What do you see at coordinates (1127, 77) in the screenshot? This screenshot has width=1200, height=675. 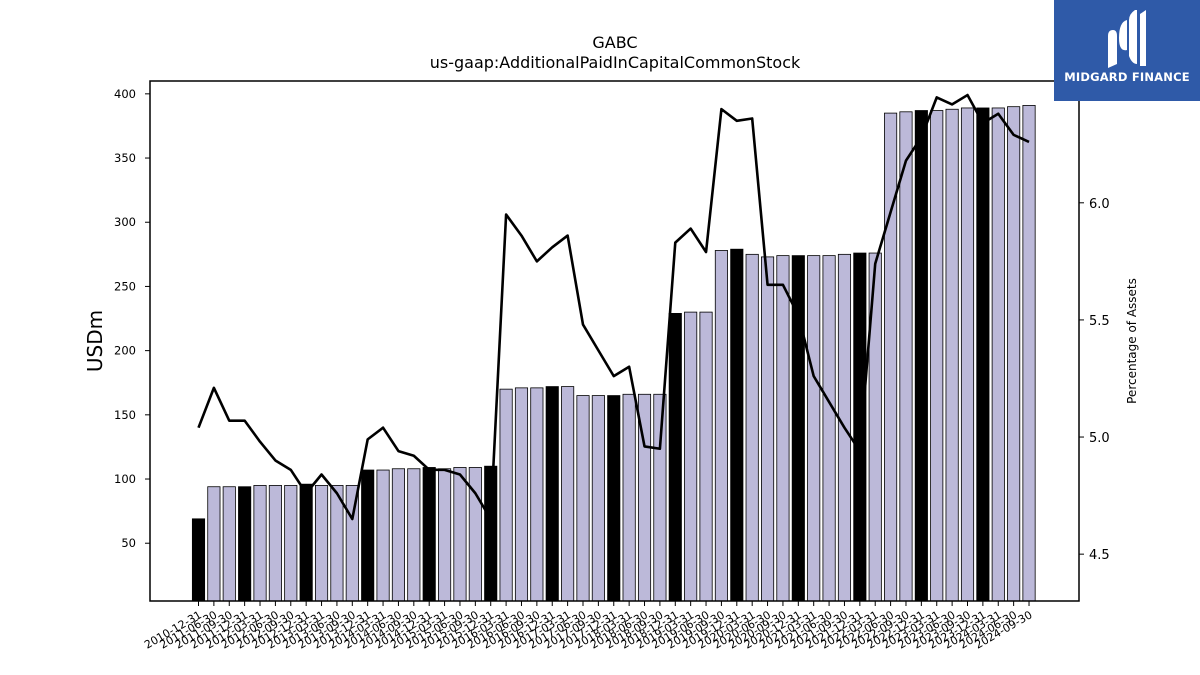 I see `brand-name: MIDGARD FINANCE` at bounding box center [1127, 77].